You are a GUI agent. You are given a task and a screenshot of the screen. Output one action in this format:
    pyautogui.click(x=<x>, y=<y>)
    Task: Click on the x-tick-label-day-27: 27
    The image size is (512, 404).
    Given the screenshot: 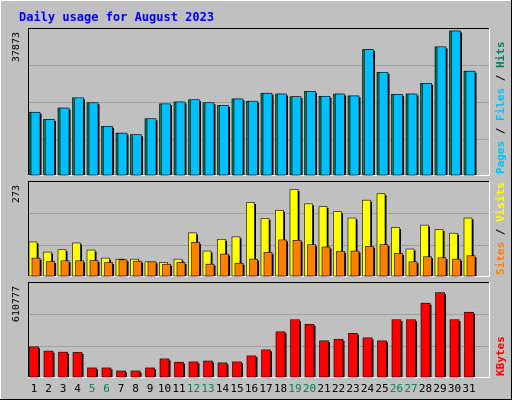 What is the action you would take?
    pyautogui.click(x=410, y=388)
    